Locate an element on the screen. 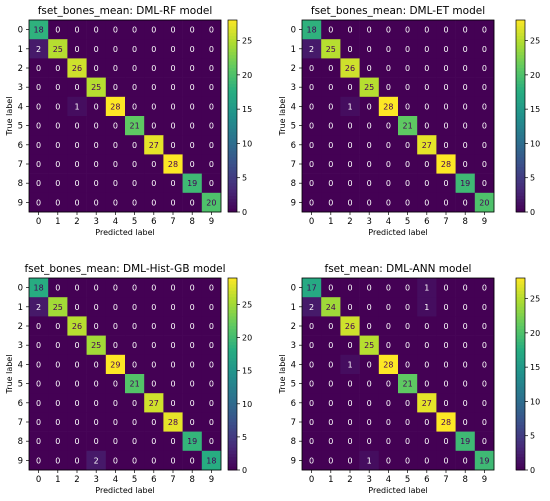 This screenshot has width=550, height=501. cell-value-label: 25 is located at coordinates (369, 87).